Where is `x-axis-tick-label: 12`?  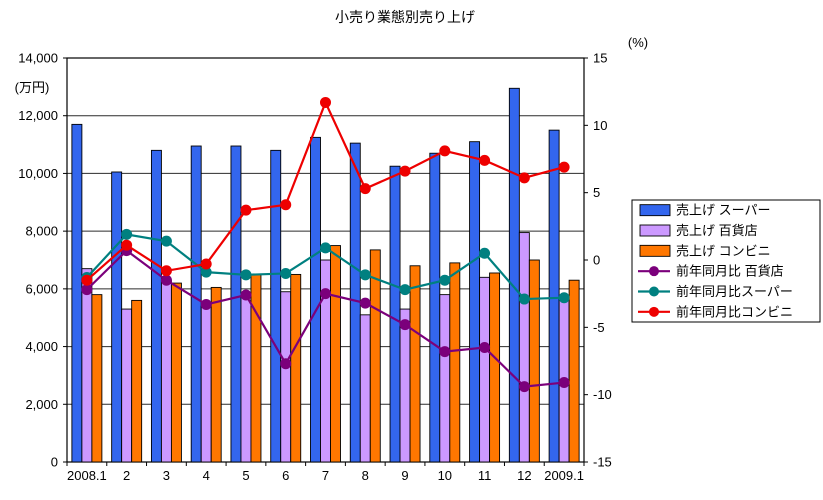
x-axis-tick-label: 12 is located at coordinates (524, 475).